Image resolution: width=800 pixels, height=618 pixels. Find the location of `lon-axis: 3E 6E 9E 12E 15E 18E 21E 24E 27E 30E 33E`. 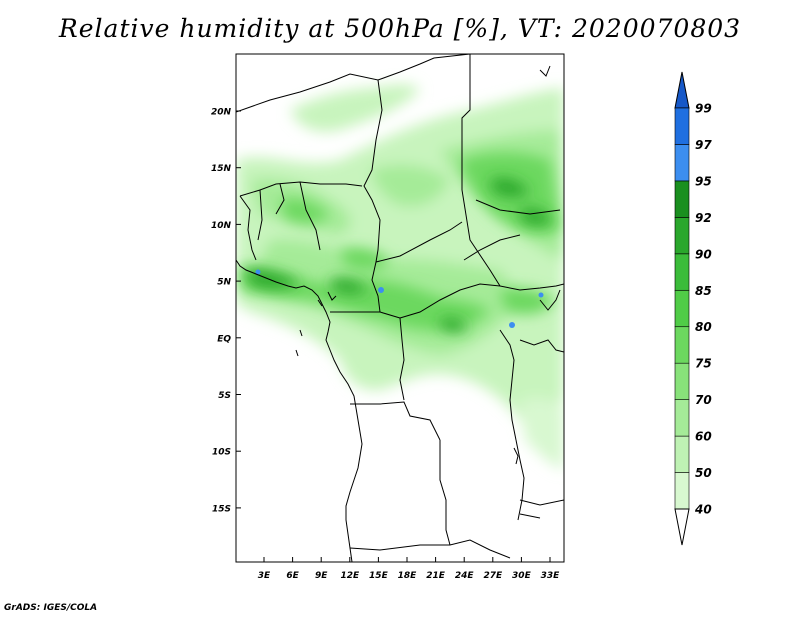

lon-axis: 3E 6E 9E 12E 15E 18E 21E 24E 27E 30E 33E is located at coordinates (409, 569).